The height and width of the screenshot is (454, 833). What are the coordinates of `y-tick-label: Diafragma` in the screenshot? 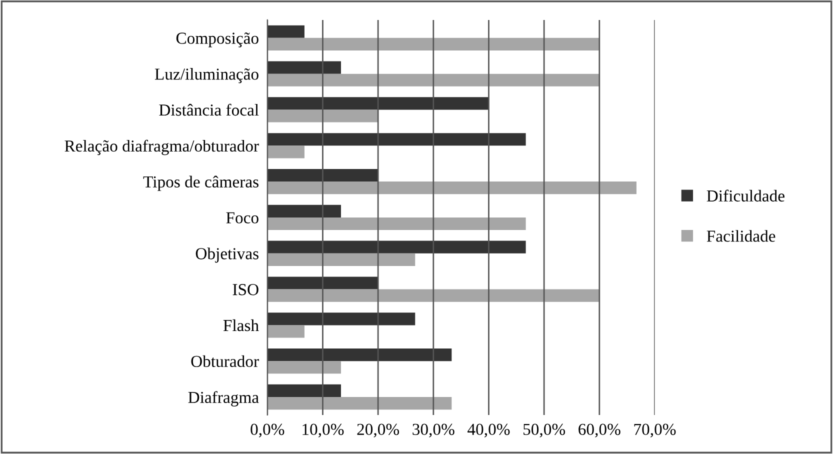 It's located at (223, 398).